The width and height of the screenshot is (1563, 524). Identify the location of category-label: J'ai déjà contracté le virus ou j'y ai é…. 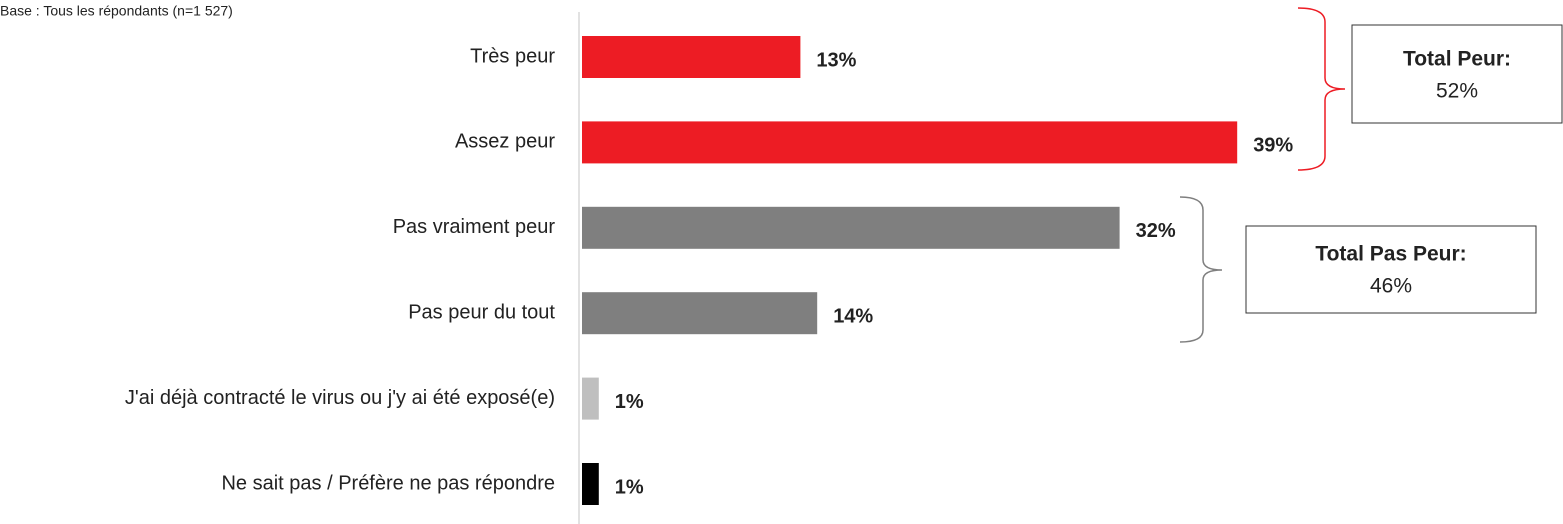
(340, 398).